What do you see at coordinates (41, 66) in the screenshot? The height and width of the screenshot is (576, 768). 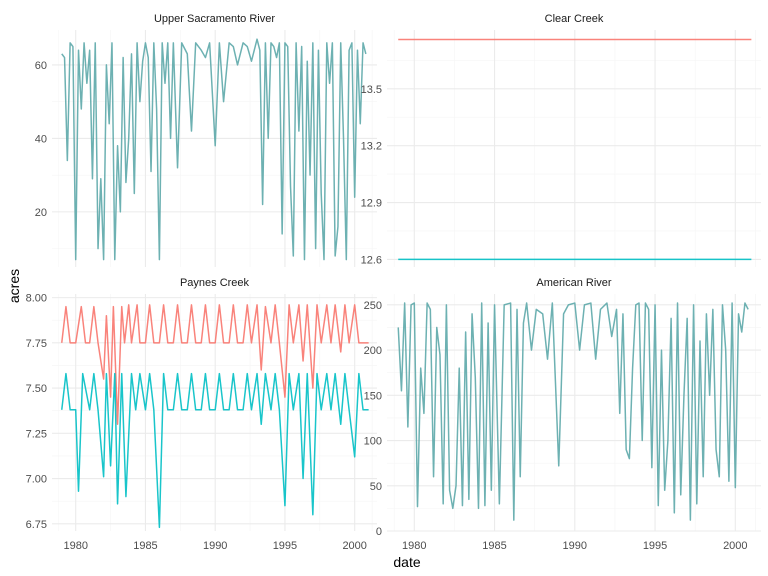 I see `y-tick-label: 60` at bounding box center [41, 66].